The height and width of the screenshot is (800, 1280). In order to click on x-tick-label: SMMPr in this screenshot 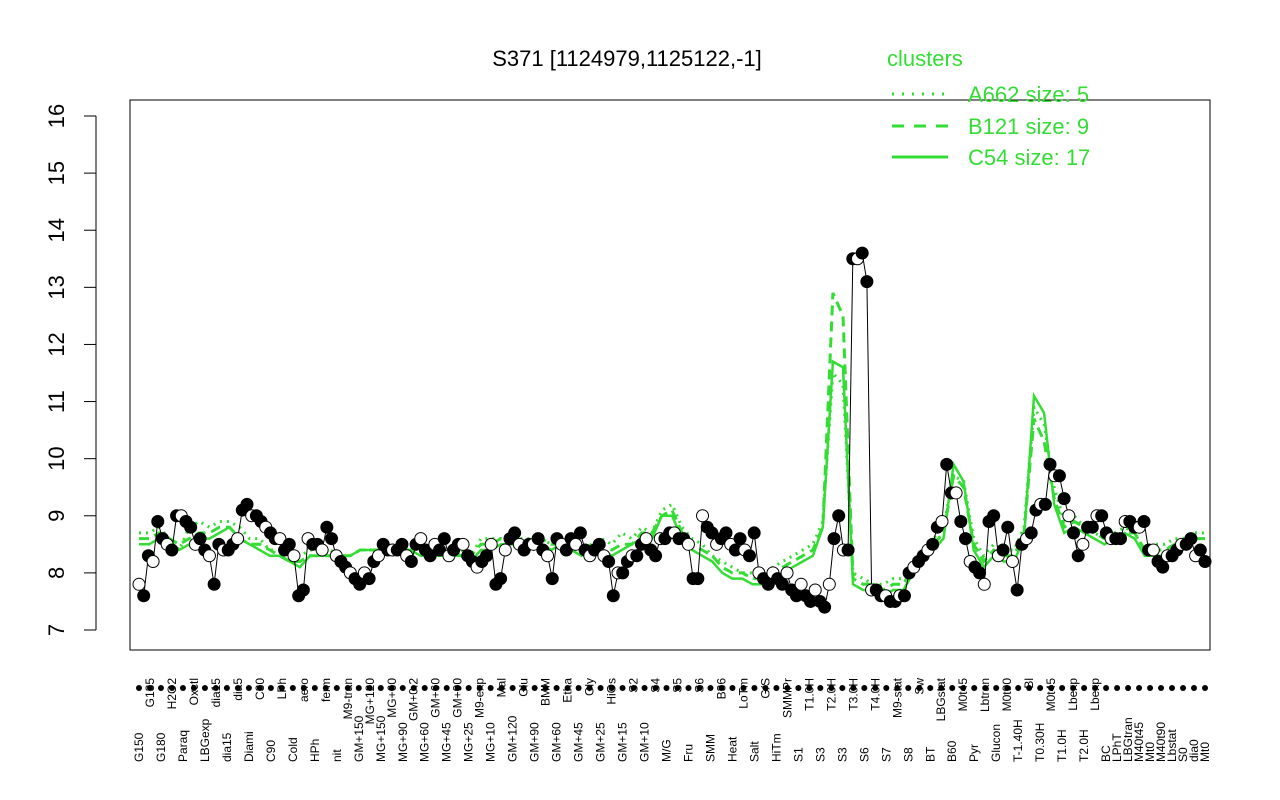, I will do `click(787, 698)`.